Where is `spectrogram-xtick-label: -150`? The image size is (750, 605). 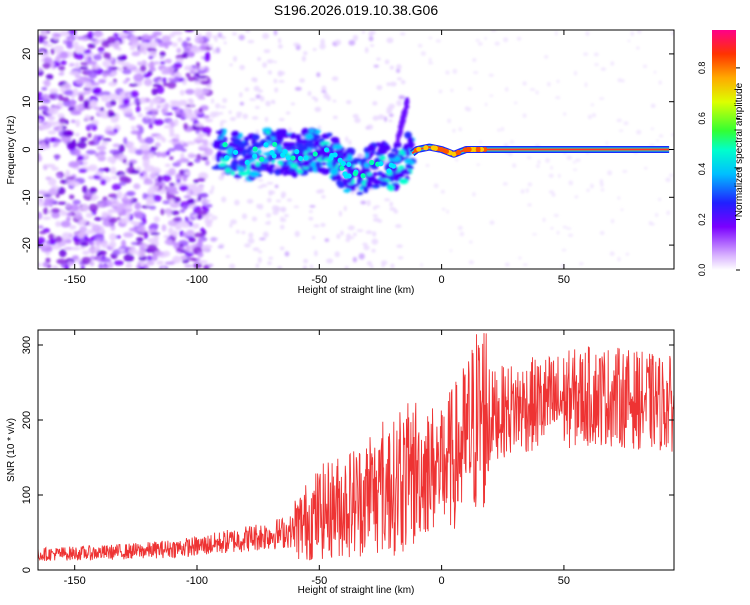 spectrogram-xtick-label: -150 is located at coordinates (75, 280).